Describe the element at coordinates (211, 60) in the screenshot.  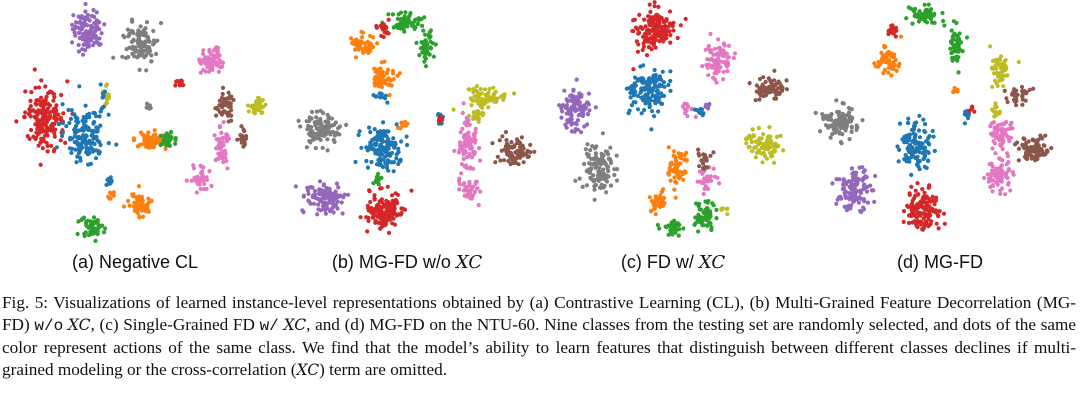
I see `cluster-pink` at that location.